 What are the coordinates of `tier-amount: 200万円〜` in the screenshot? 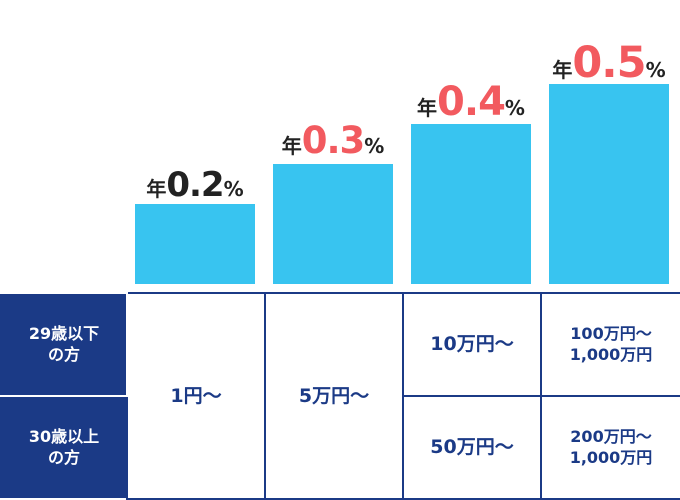 It's located at (611, 436).